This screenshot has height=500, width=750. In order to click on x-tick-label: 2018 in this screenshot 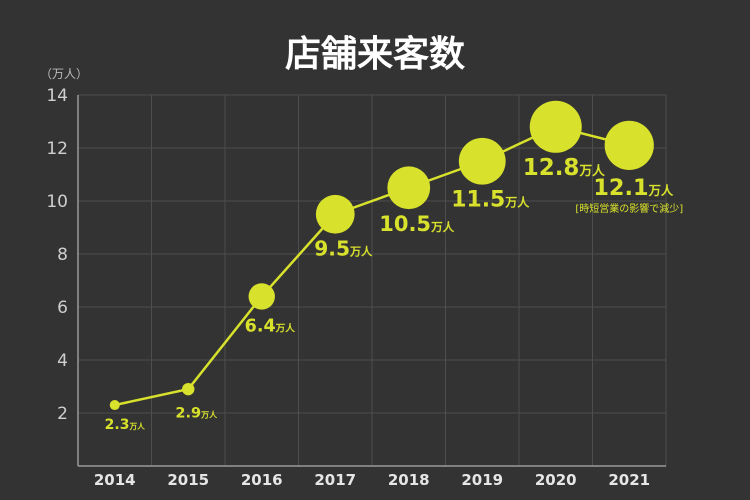, I will do `click(409, 480)`.